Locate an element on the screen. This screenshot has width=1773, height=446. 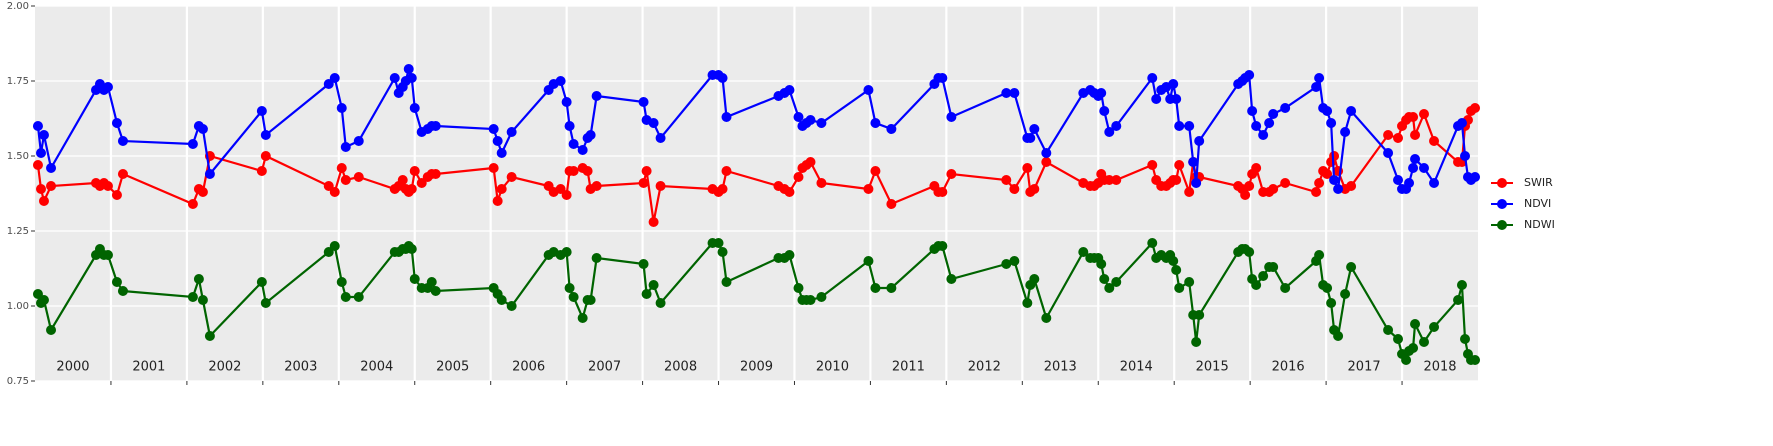
year-label: 2015 is located at coordinates (1212, 367).